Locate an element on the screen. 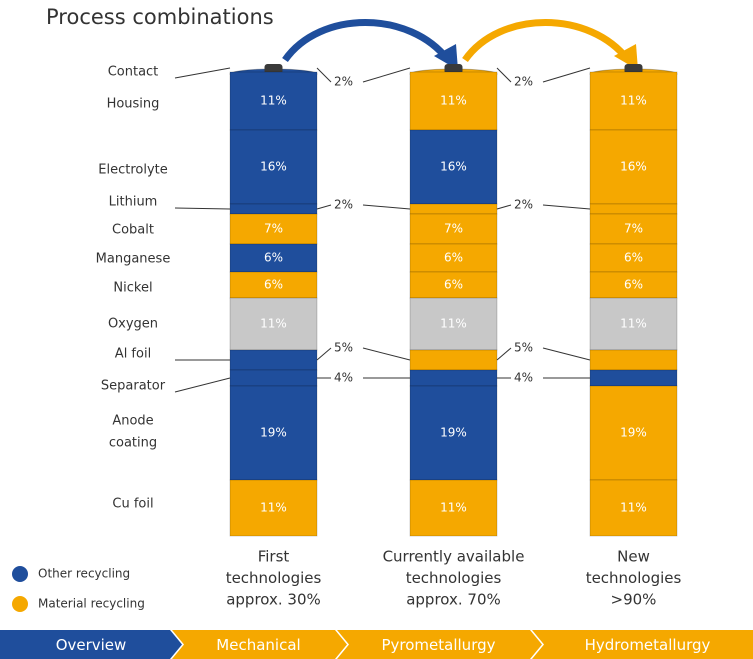 The height and width of the screenshot is (659, 753). tab-label: Mechanical is located at coordinates (258, 645).